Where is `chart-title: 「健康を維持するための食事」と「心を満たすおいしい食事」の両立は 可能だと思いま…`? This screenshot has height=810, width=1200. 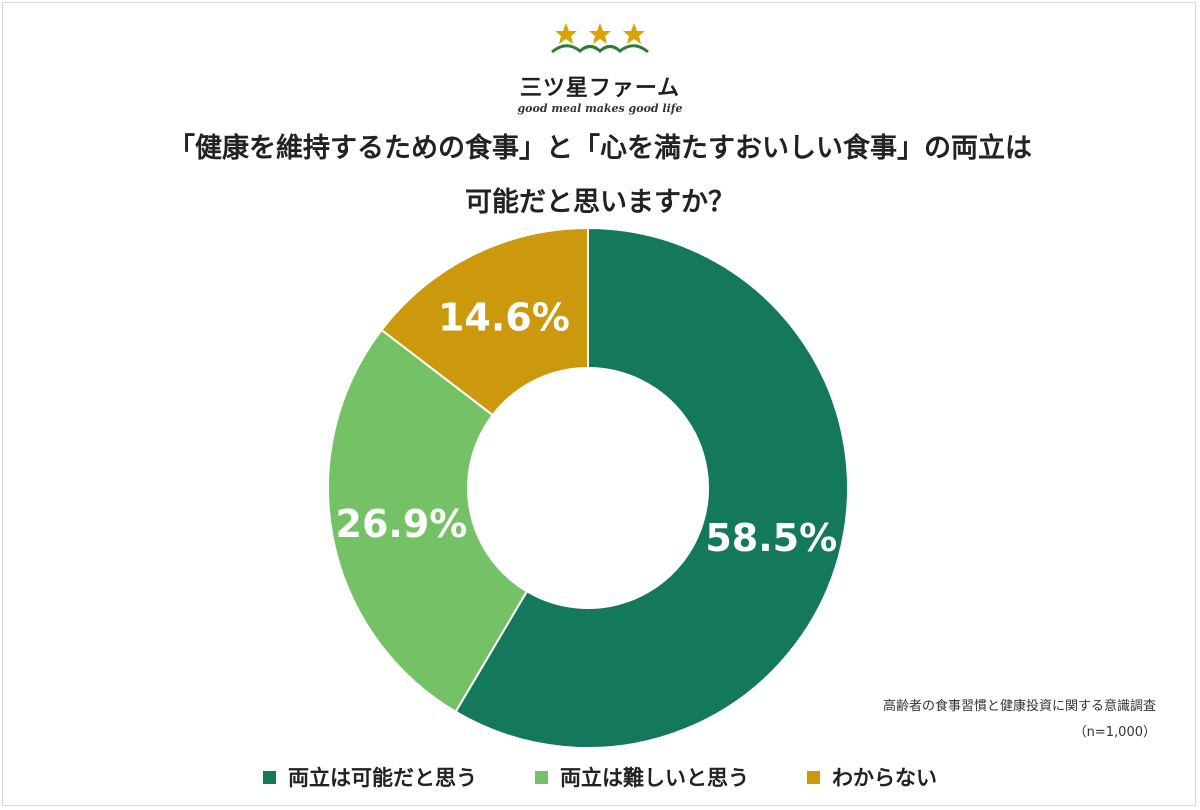 chart-title: 「健康を維持するための食事」と「心を満たすおいしい食事」の両立は 可能だと思いま… is located at coordinates (600, 176).